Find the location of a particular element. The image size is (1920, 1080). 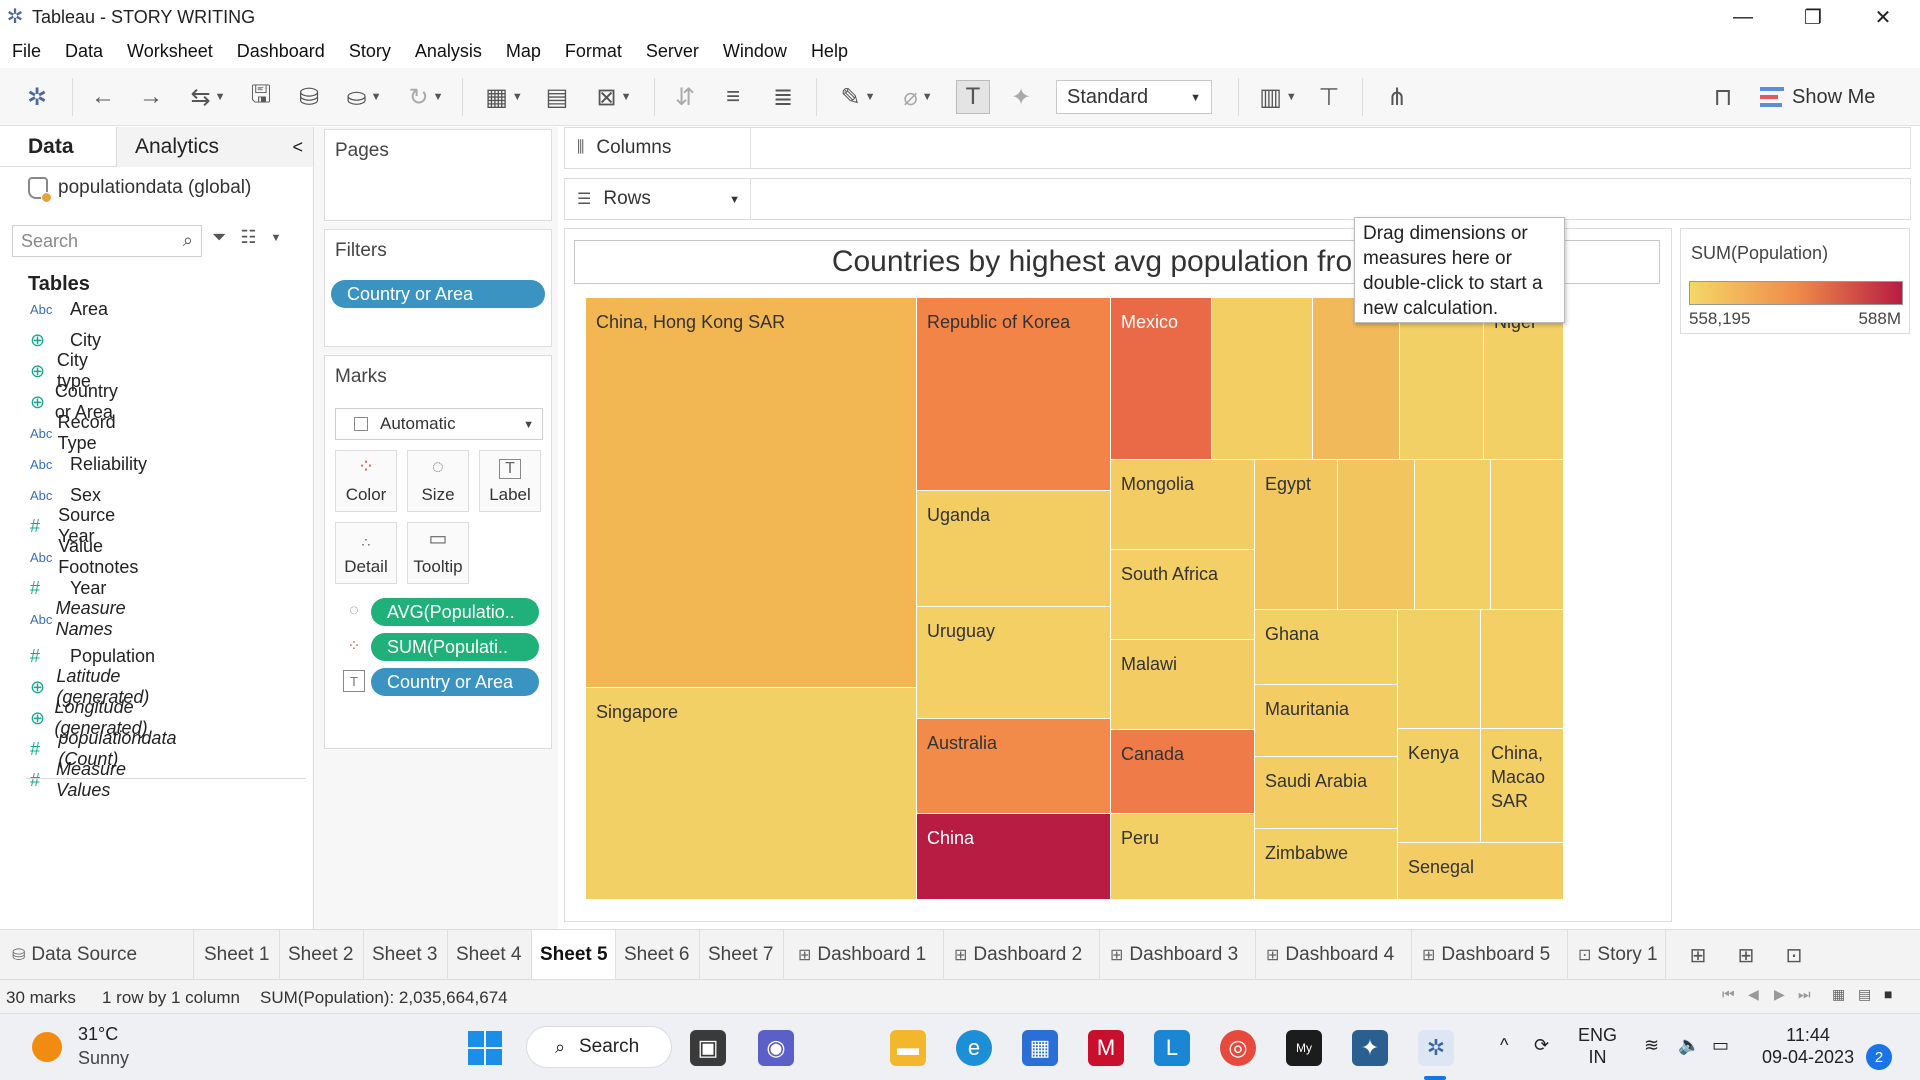

detail-button: ∴ Detail is located at coordinates (366, 553).